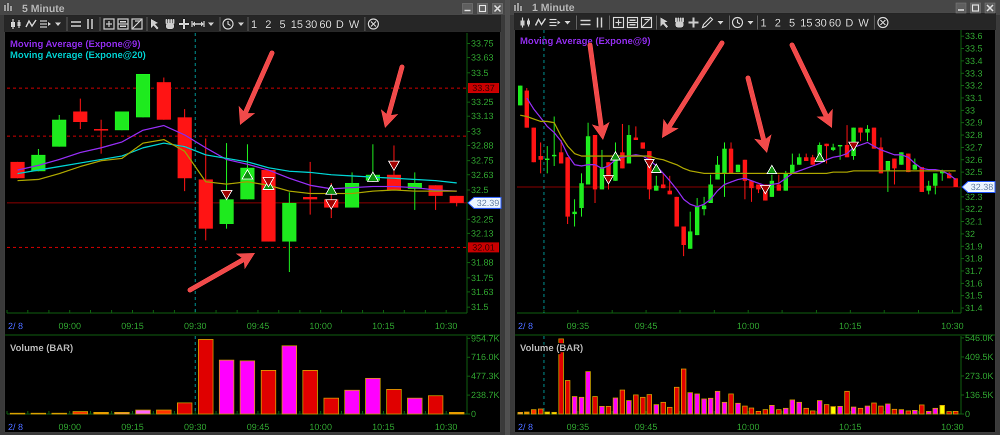 The height and width of the screenshot is (435, 1000). Describe the element at coordinates (42, 348) in the screenshot. I see `text: Volume (BAR)` at that location.